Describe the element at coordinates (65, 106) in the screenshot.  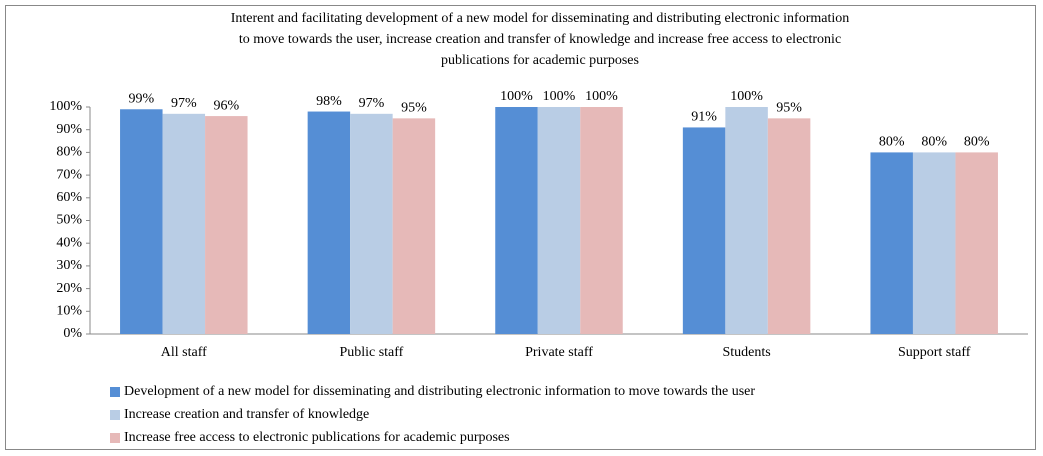
I see `y-tick-label: 100%` at that location.